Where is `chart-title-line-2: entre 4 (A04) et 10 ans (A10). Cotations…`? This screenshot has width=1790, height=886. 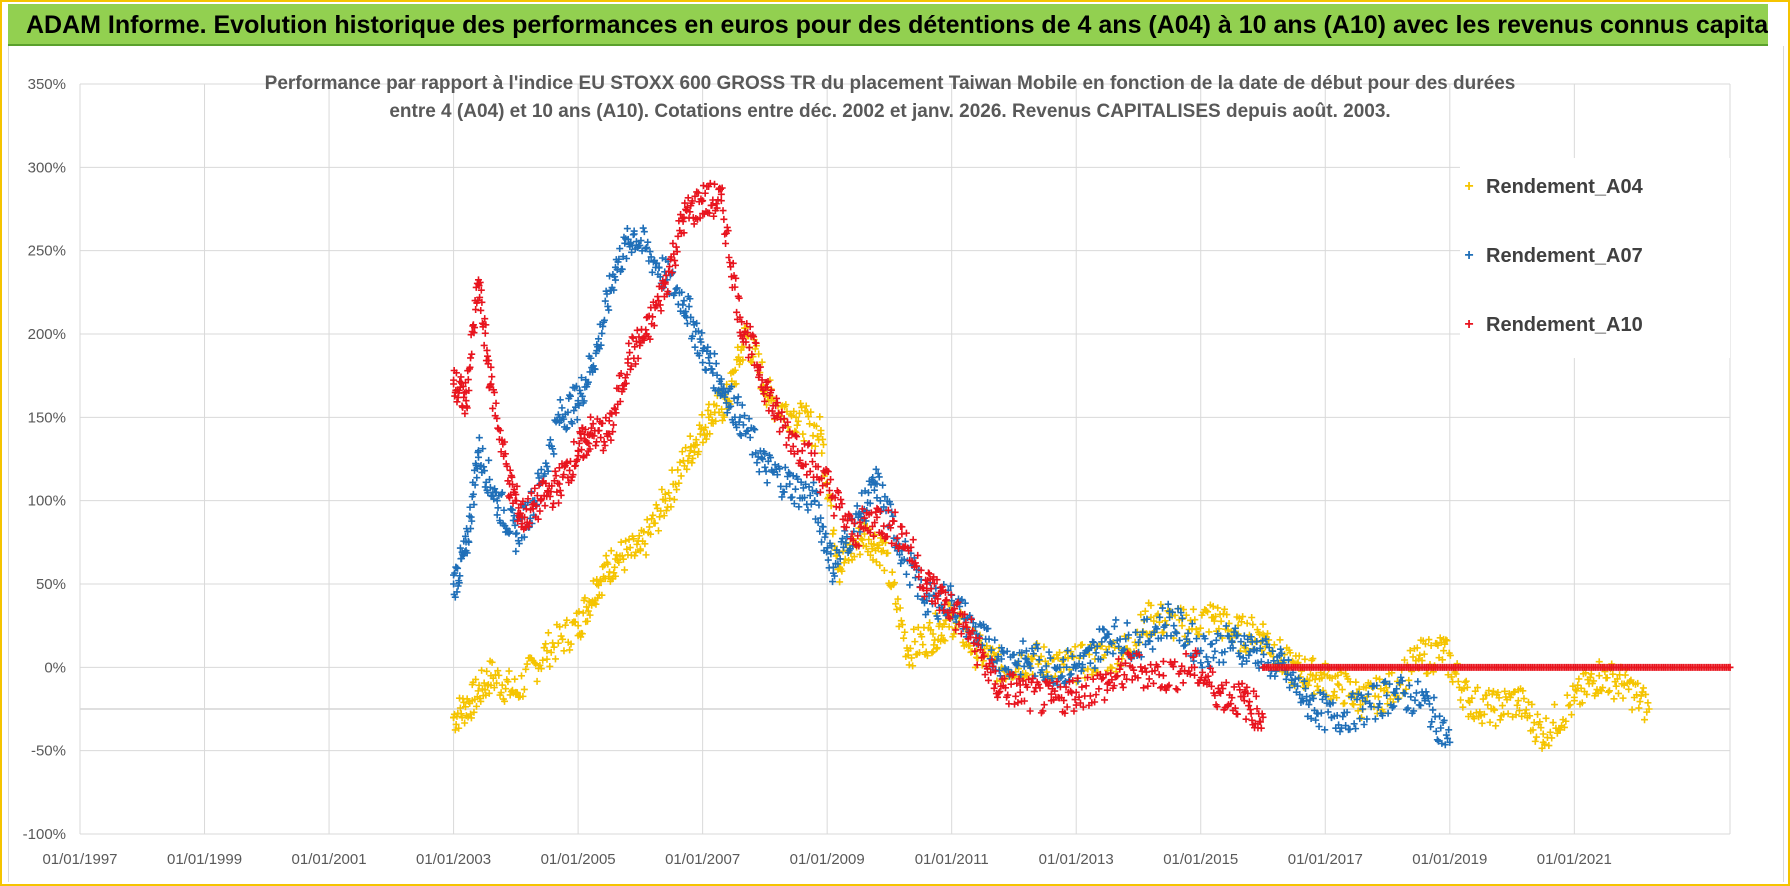
chart-title-line-2: entre 4 (A04) et 10 ans (A10). Cotations… is located at coordinates (890, 111).